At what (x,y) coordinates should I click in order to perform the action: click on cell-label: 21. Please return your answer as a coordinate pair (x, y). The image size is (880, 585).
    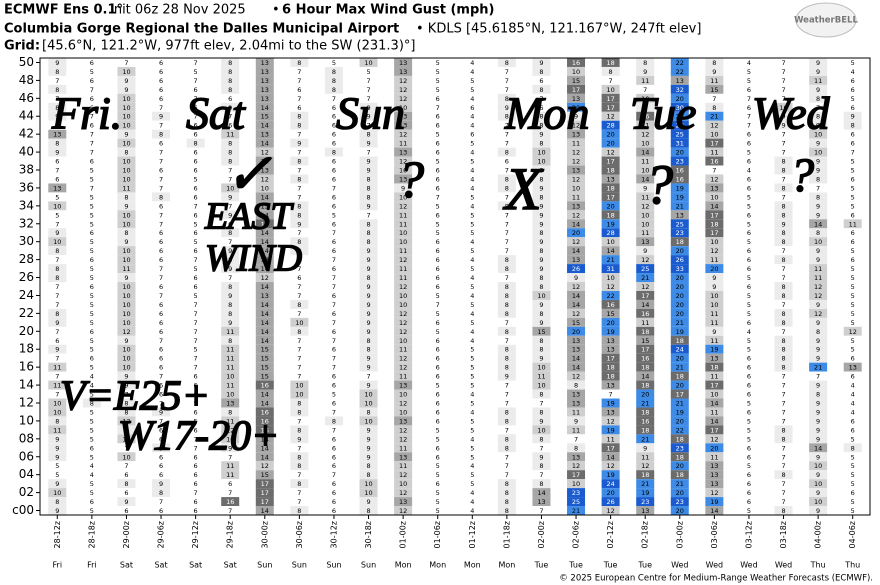
    Looking at the image, I should click on (610, 260).